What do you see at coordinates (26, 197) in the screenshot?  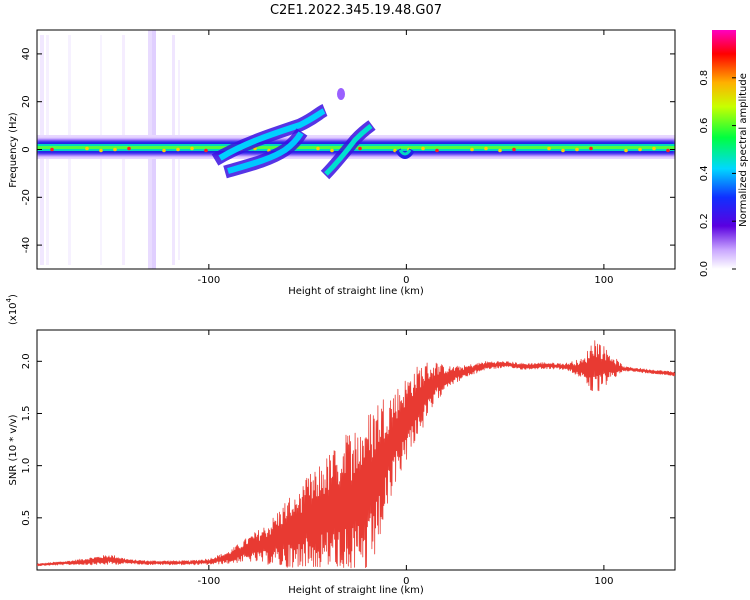 I see `heatmap-ytick-label: -20` at bounding box center [26, 197].